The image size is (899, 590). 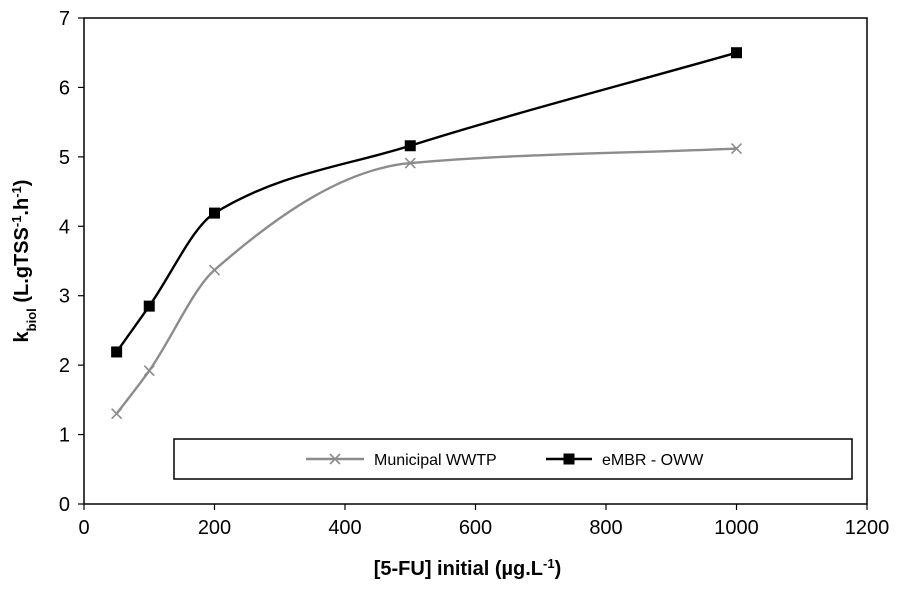 What do you see at coordinates (344, 528) in the screenshot?
I see `x-tick-label: 400` at bounding box center [344, 528].